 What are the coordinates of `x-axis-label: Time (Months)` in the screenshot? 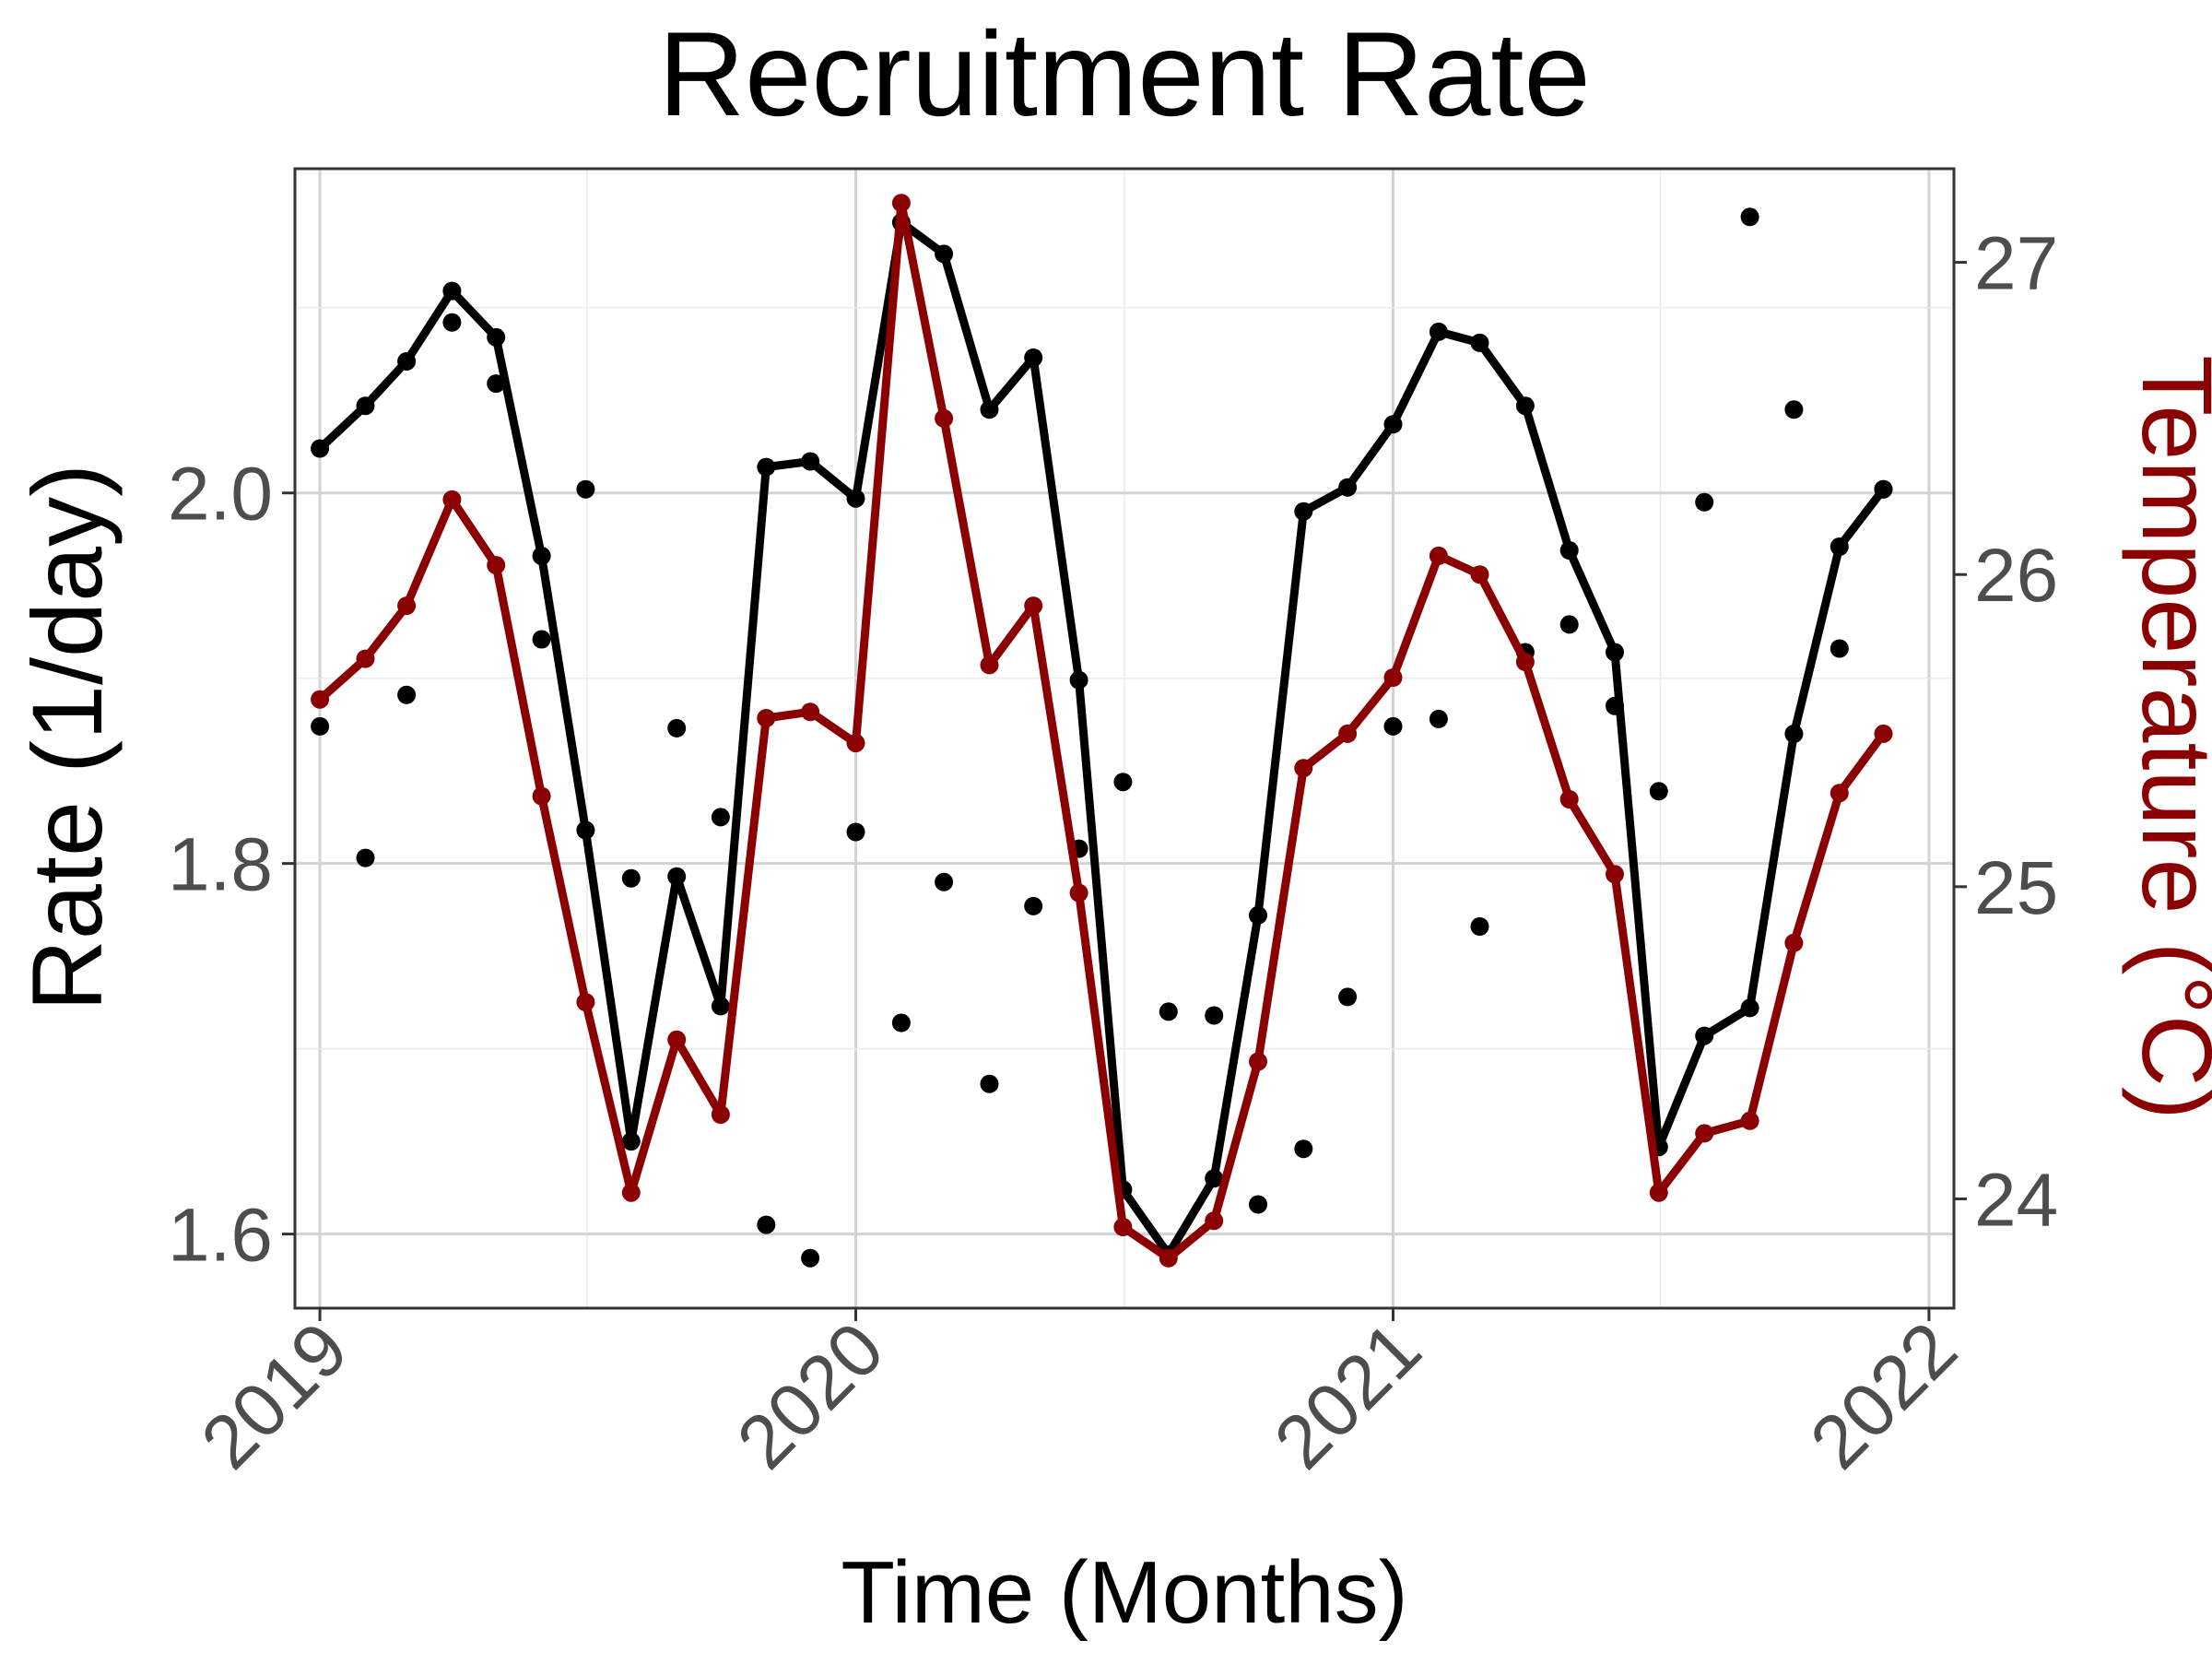 It's located at (1124, 1592).